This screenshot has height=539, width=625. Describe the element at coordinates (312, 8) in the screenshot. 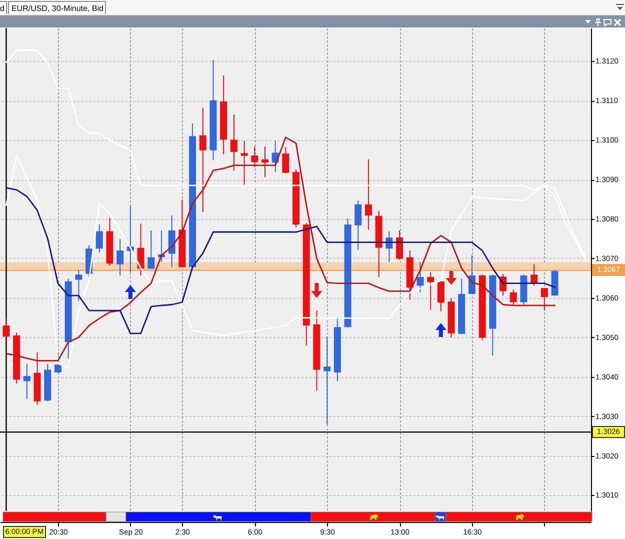

I see `tab-strip: d EUR/USD, 30-Minute, Bid` at that location.